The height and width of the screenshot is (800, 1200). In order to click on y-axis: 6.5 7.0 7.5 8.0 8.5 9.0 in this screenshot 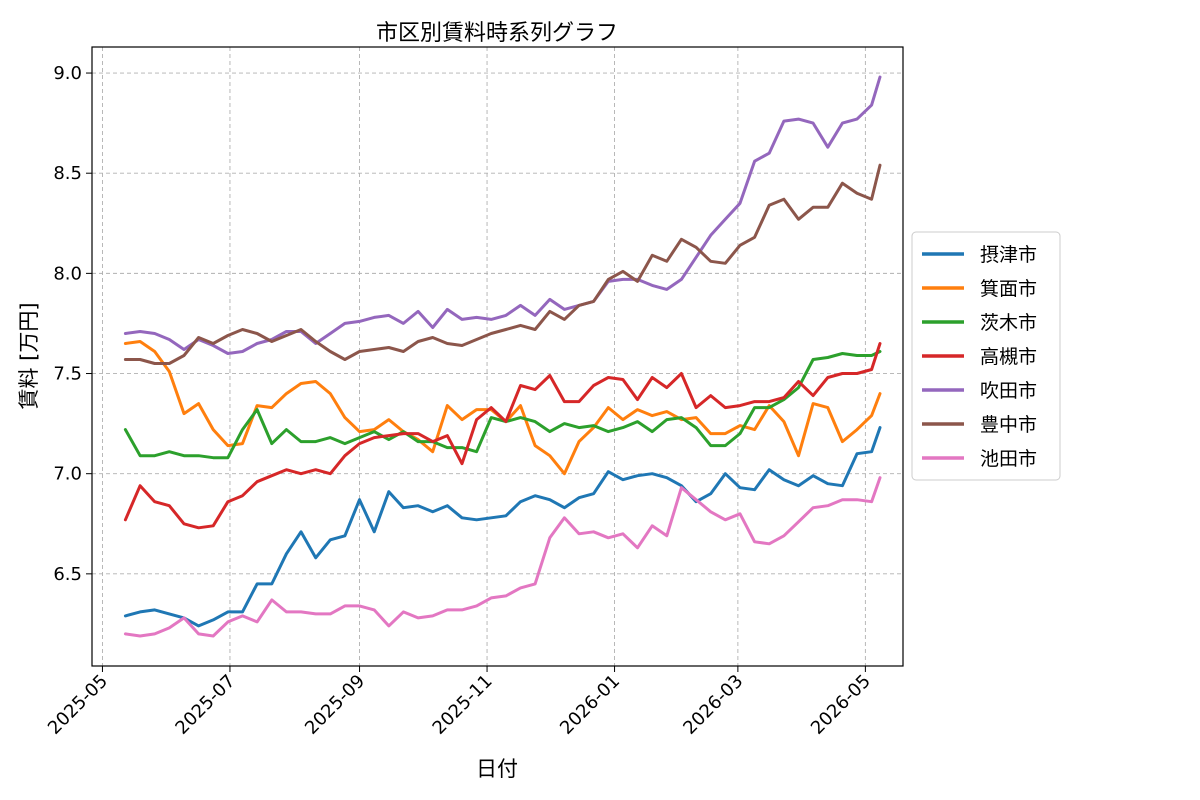, I will do `click(72, 324)`.